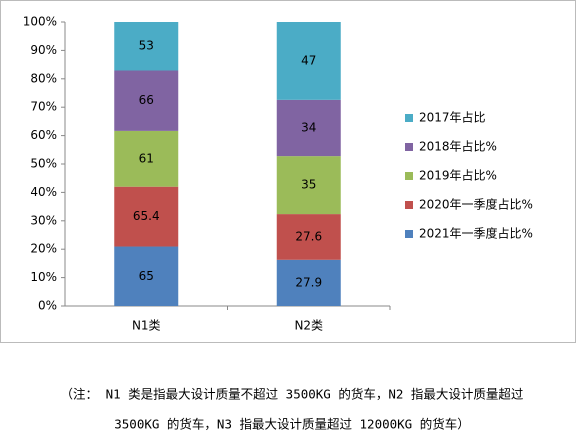 This screenshot has width=585, height=444. What do you see at coordinates (308, 326) in the screenshot?
I see `x-tick-label: N2类` at bounding box center [308, 326].